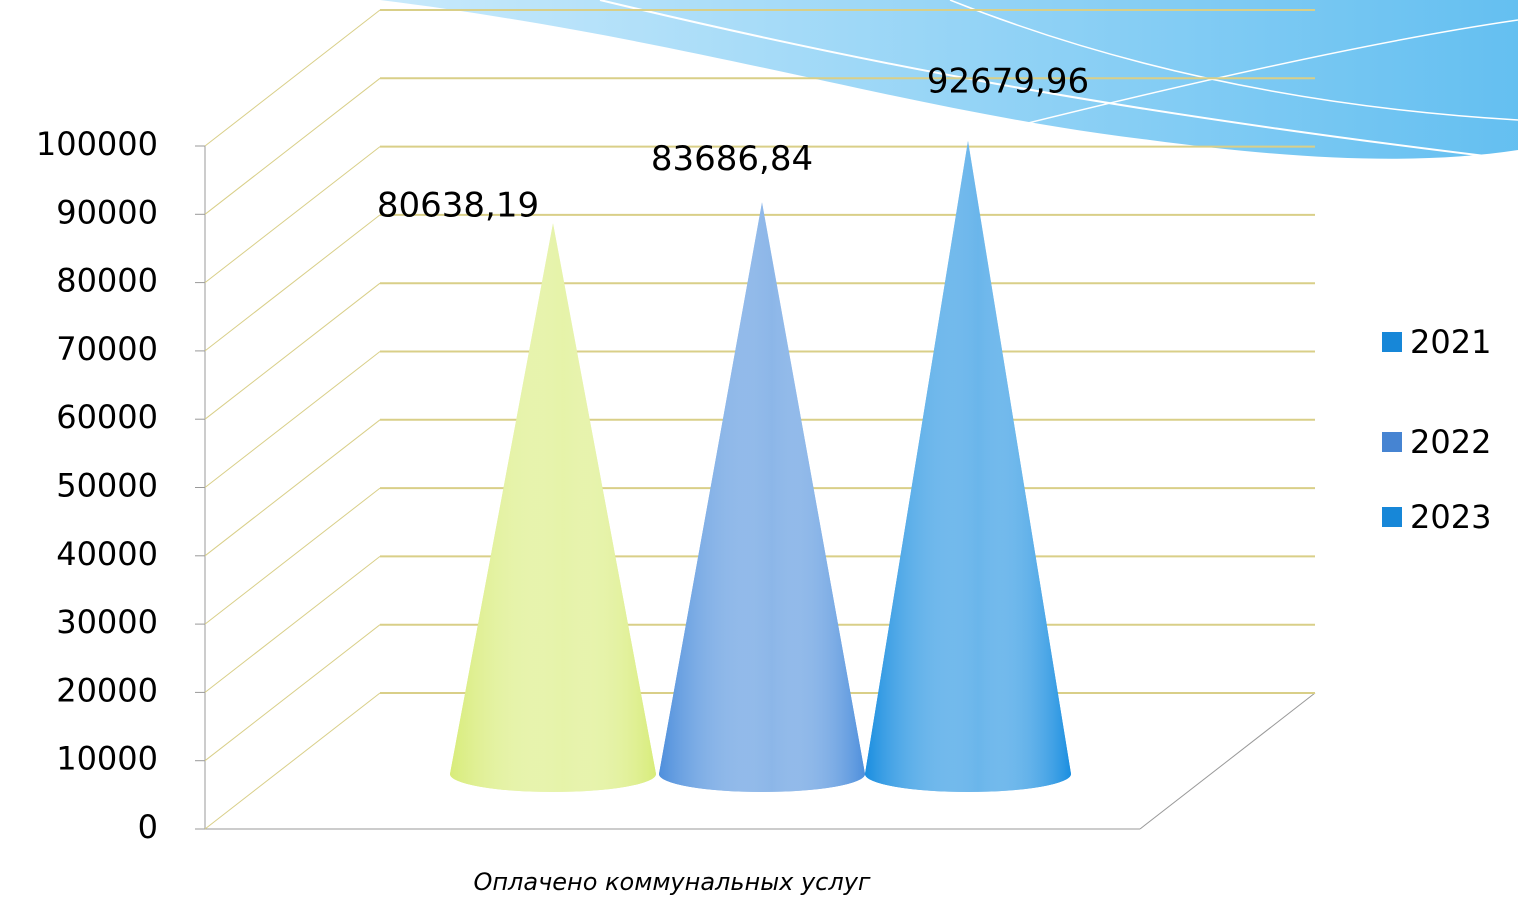 Image resolution: width=1518 pixels, height=900 pixels. I want to click on value-label: 83686,84, so click(732, 159).